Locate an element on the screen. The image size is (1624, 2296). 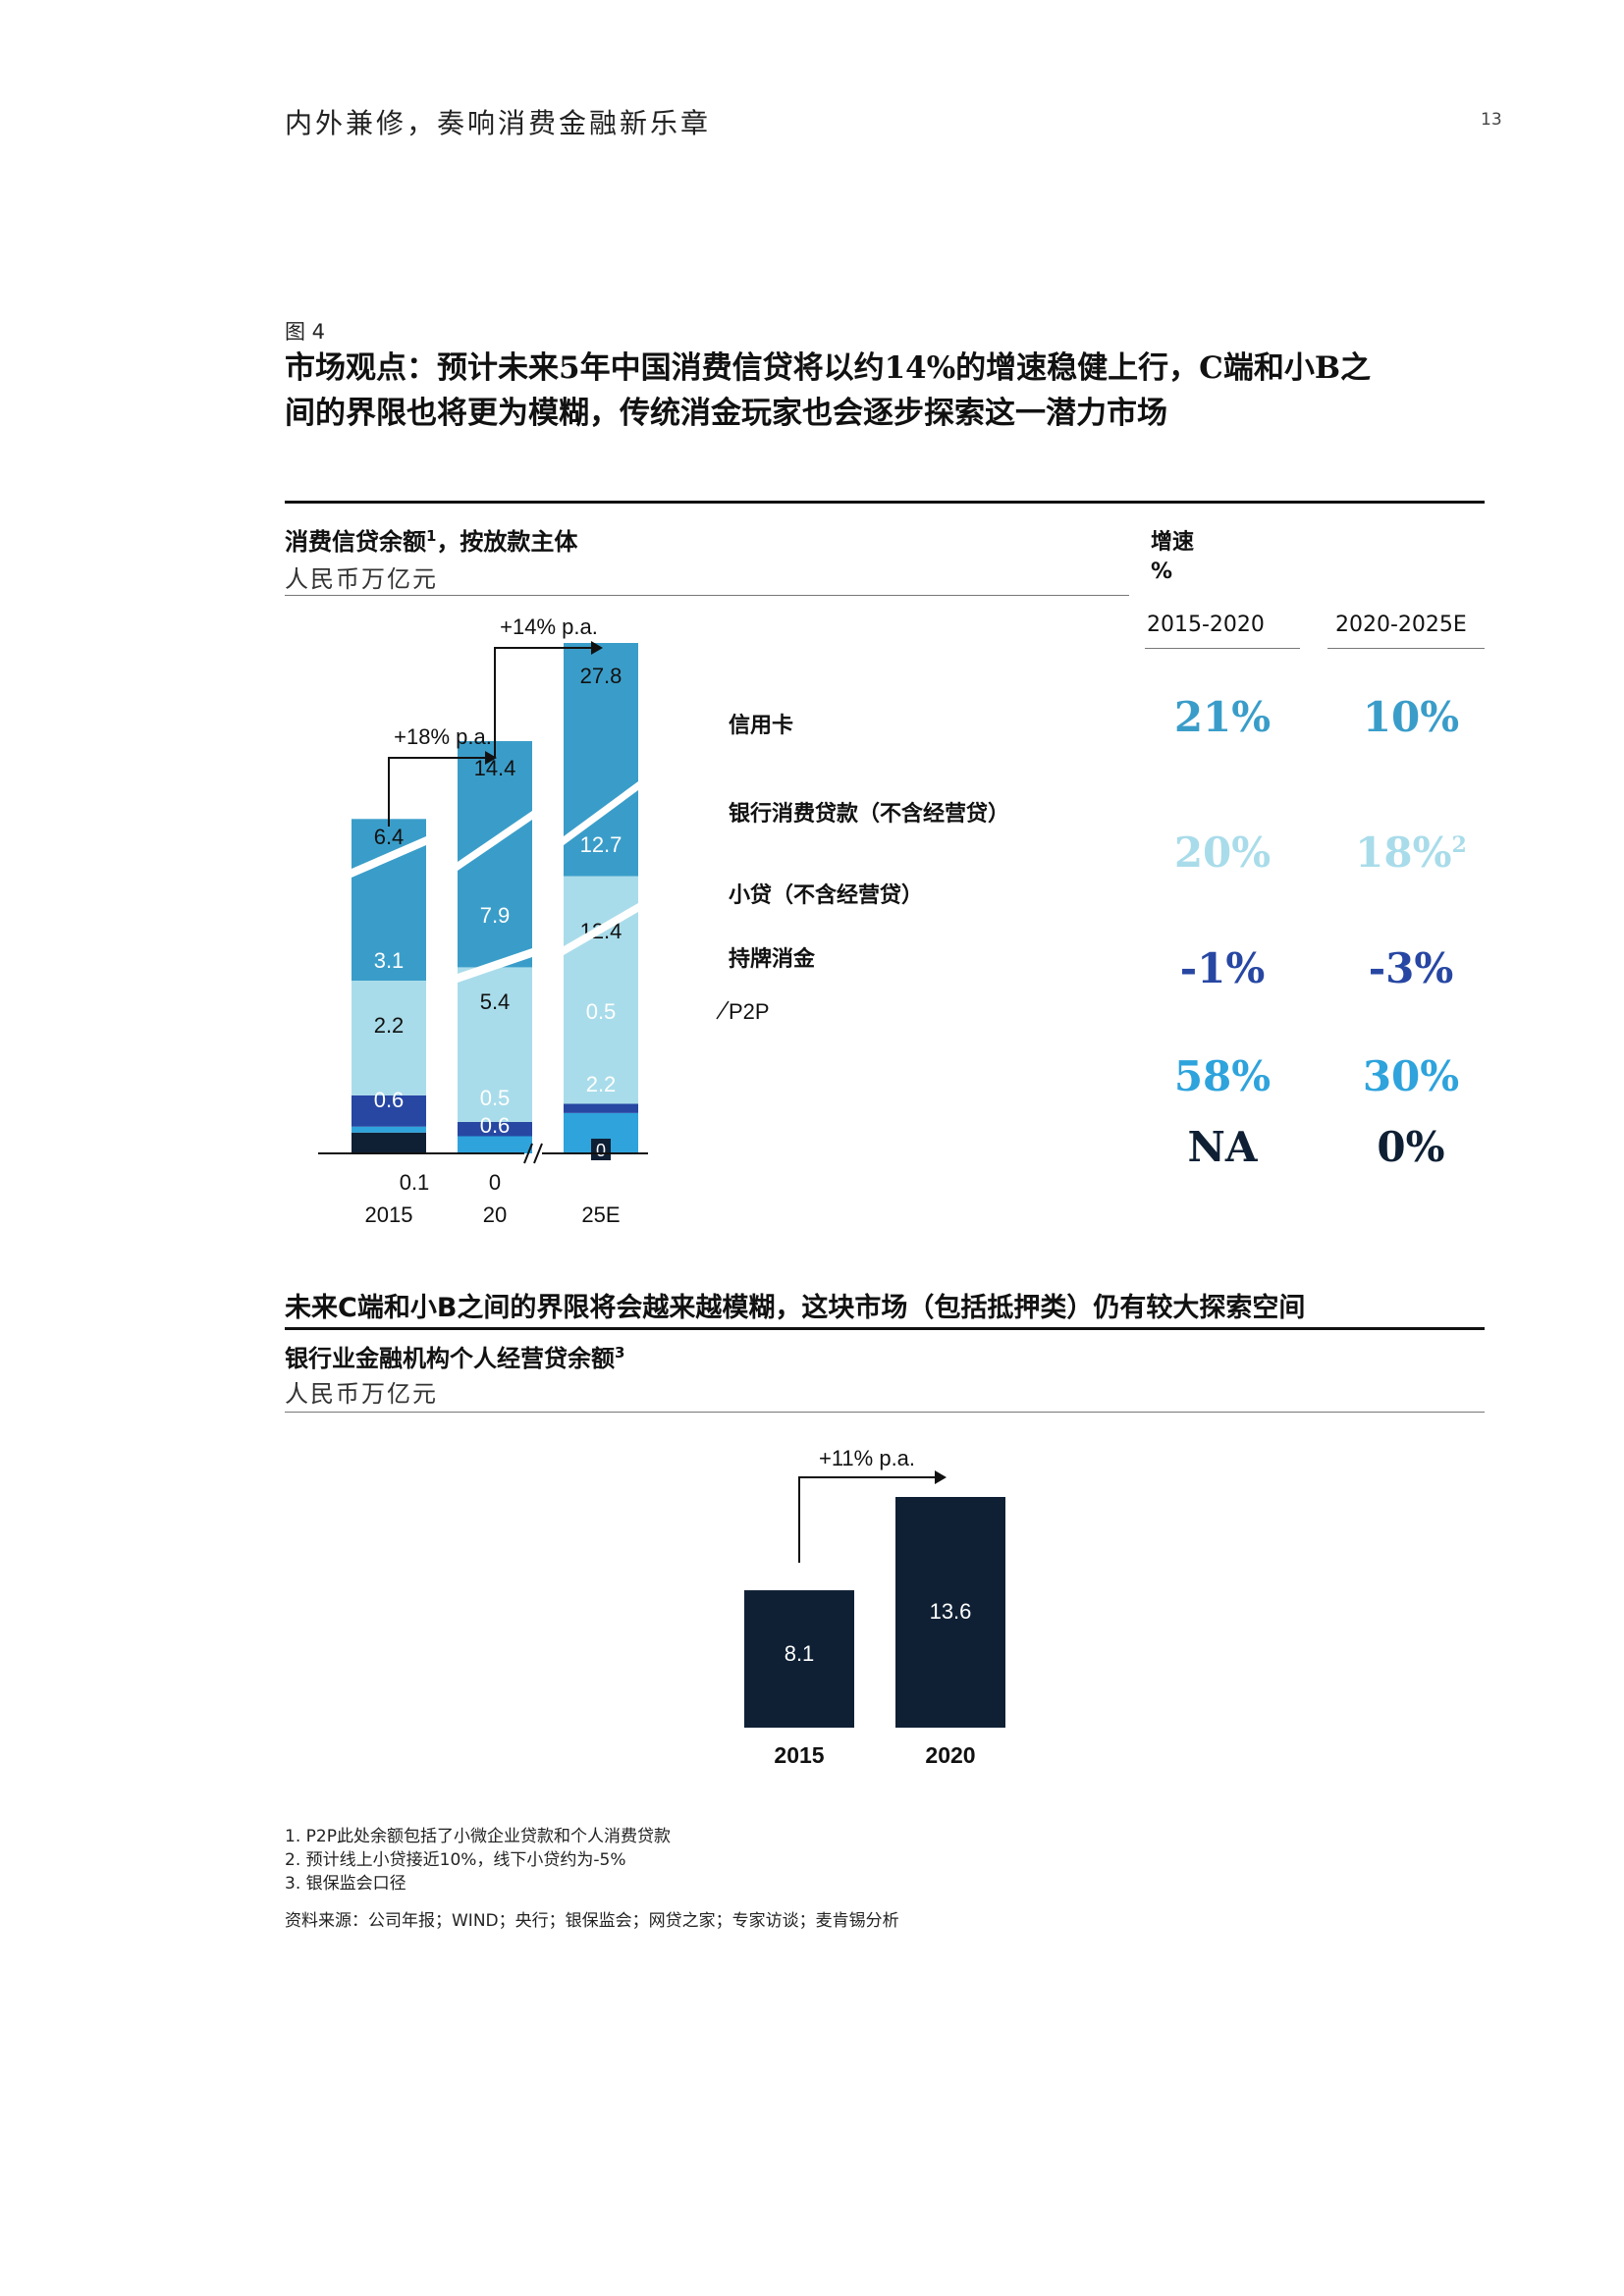
legend-label-4: 信用卡 is located at coordinates (761, 725).